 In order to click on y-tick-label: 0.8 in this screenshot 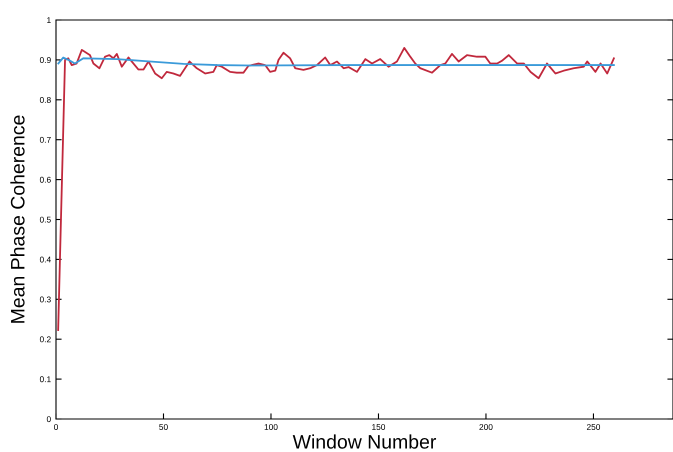, I will do `click(45, 100)`.